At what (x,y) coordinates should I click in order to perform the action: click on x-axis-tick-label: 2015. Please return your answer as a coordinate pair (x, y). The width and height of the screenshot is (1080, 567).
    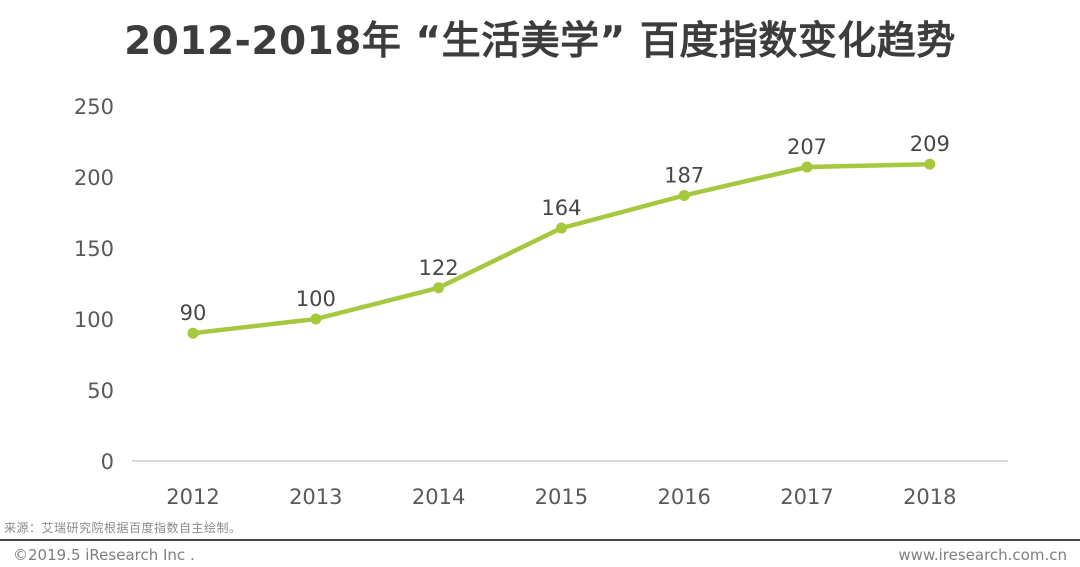
    Looking at the image, I should click on (561, 497).